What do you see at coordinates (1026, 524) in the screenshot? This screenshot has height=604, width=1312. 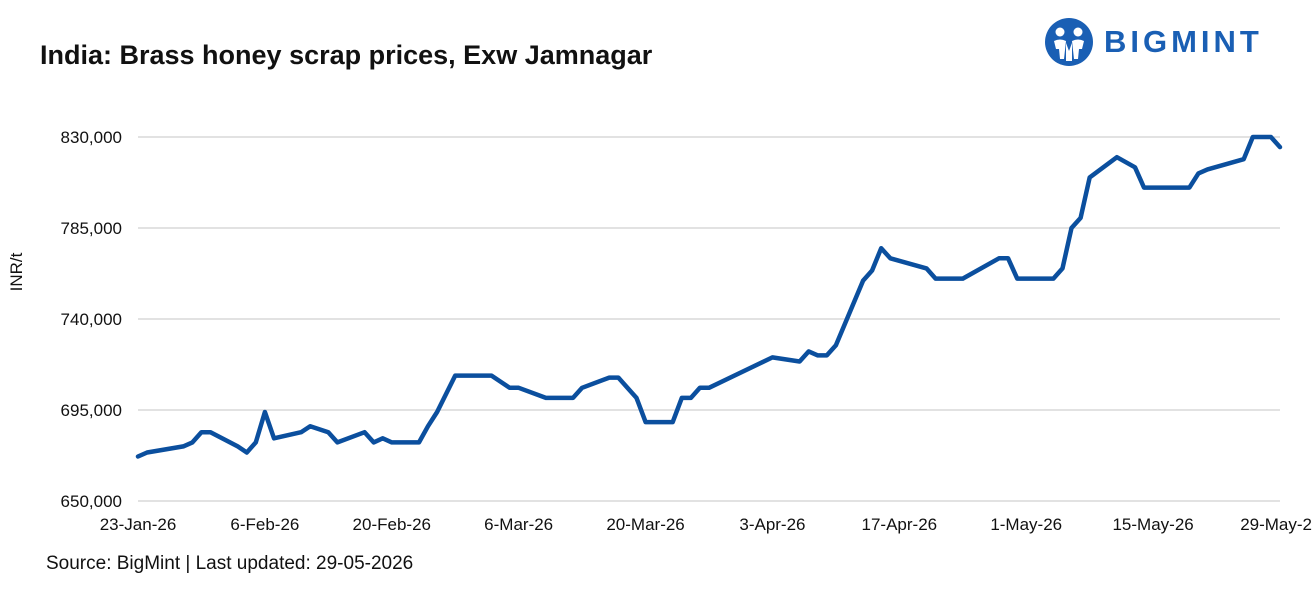 I see `x-tick-label: 1-May-26` at bounding box center [1026, 524].